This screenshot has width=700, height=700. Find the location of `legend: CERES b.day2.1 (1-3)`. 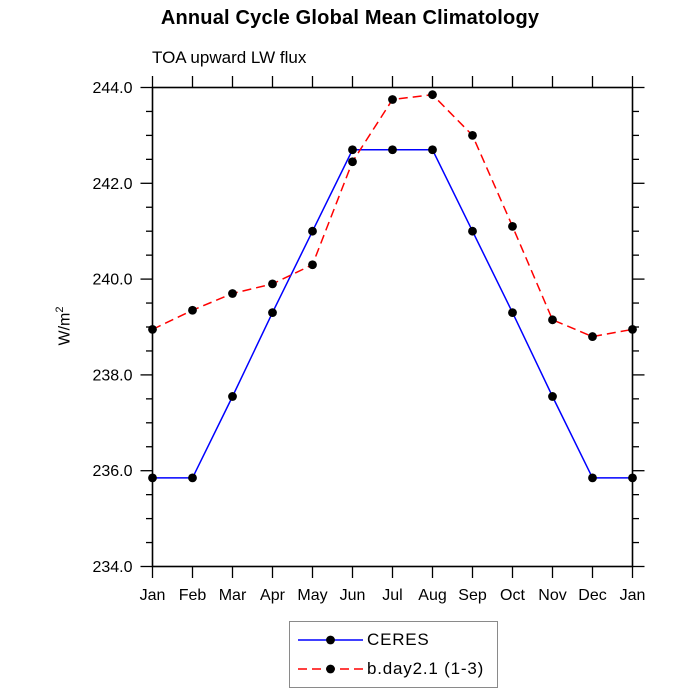

legend: CERES b.day2.1 (1-3) is located at coordinates (393, 654).